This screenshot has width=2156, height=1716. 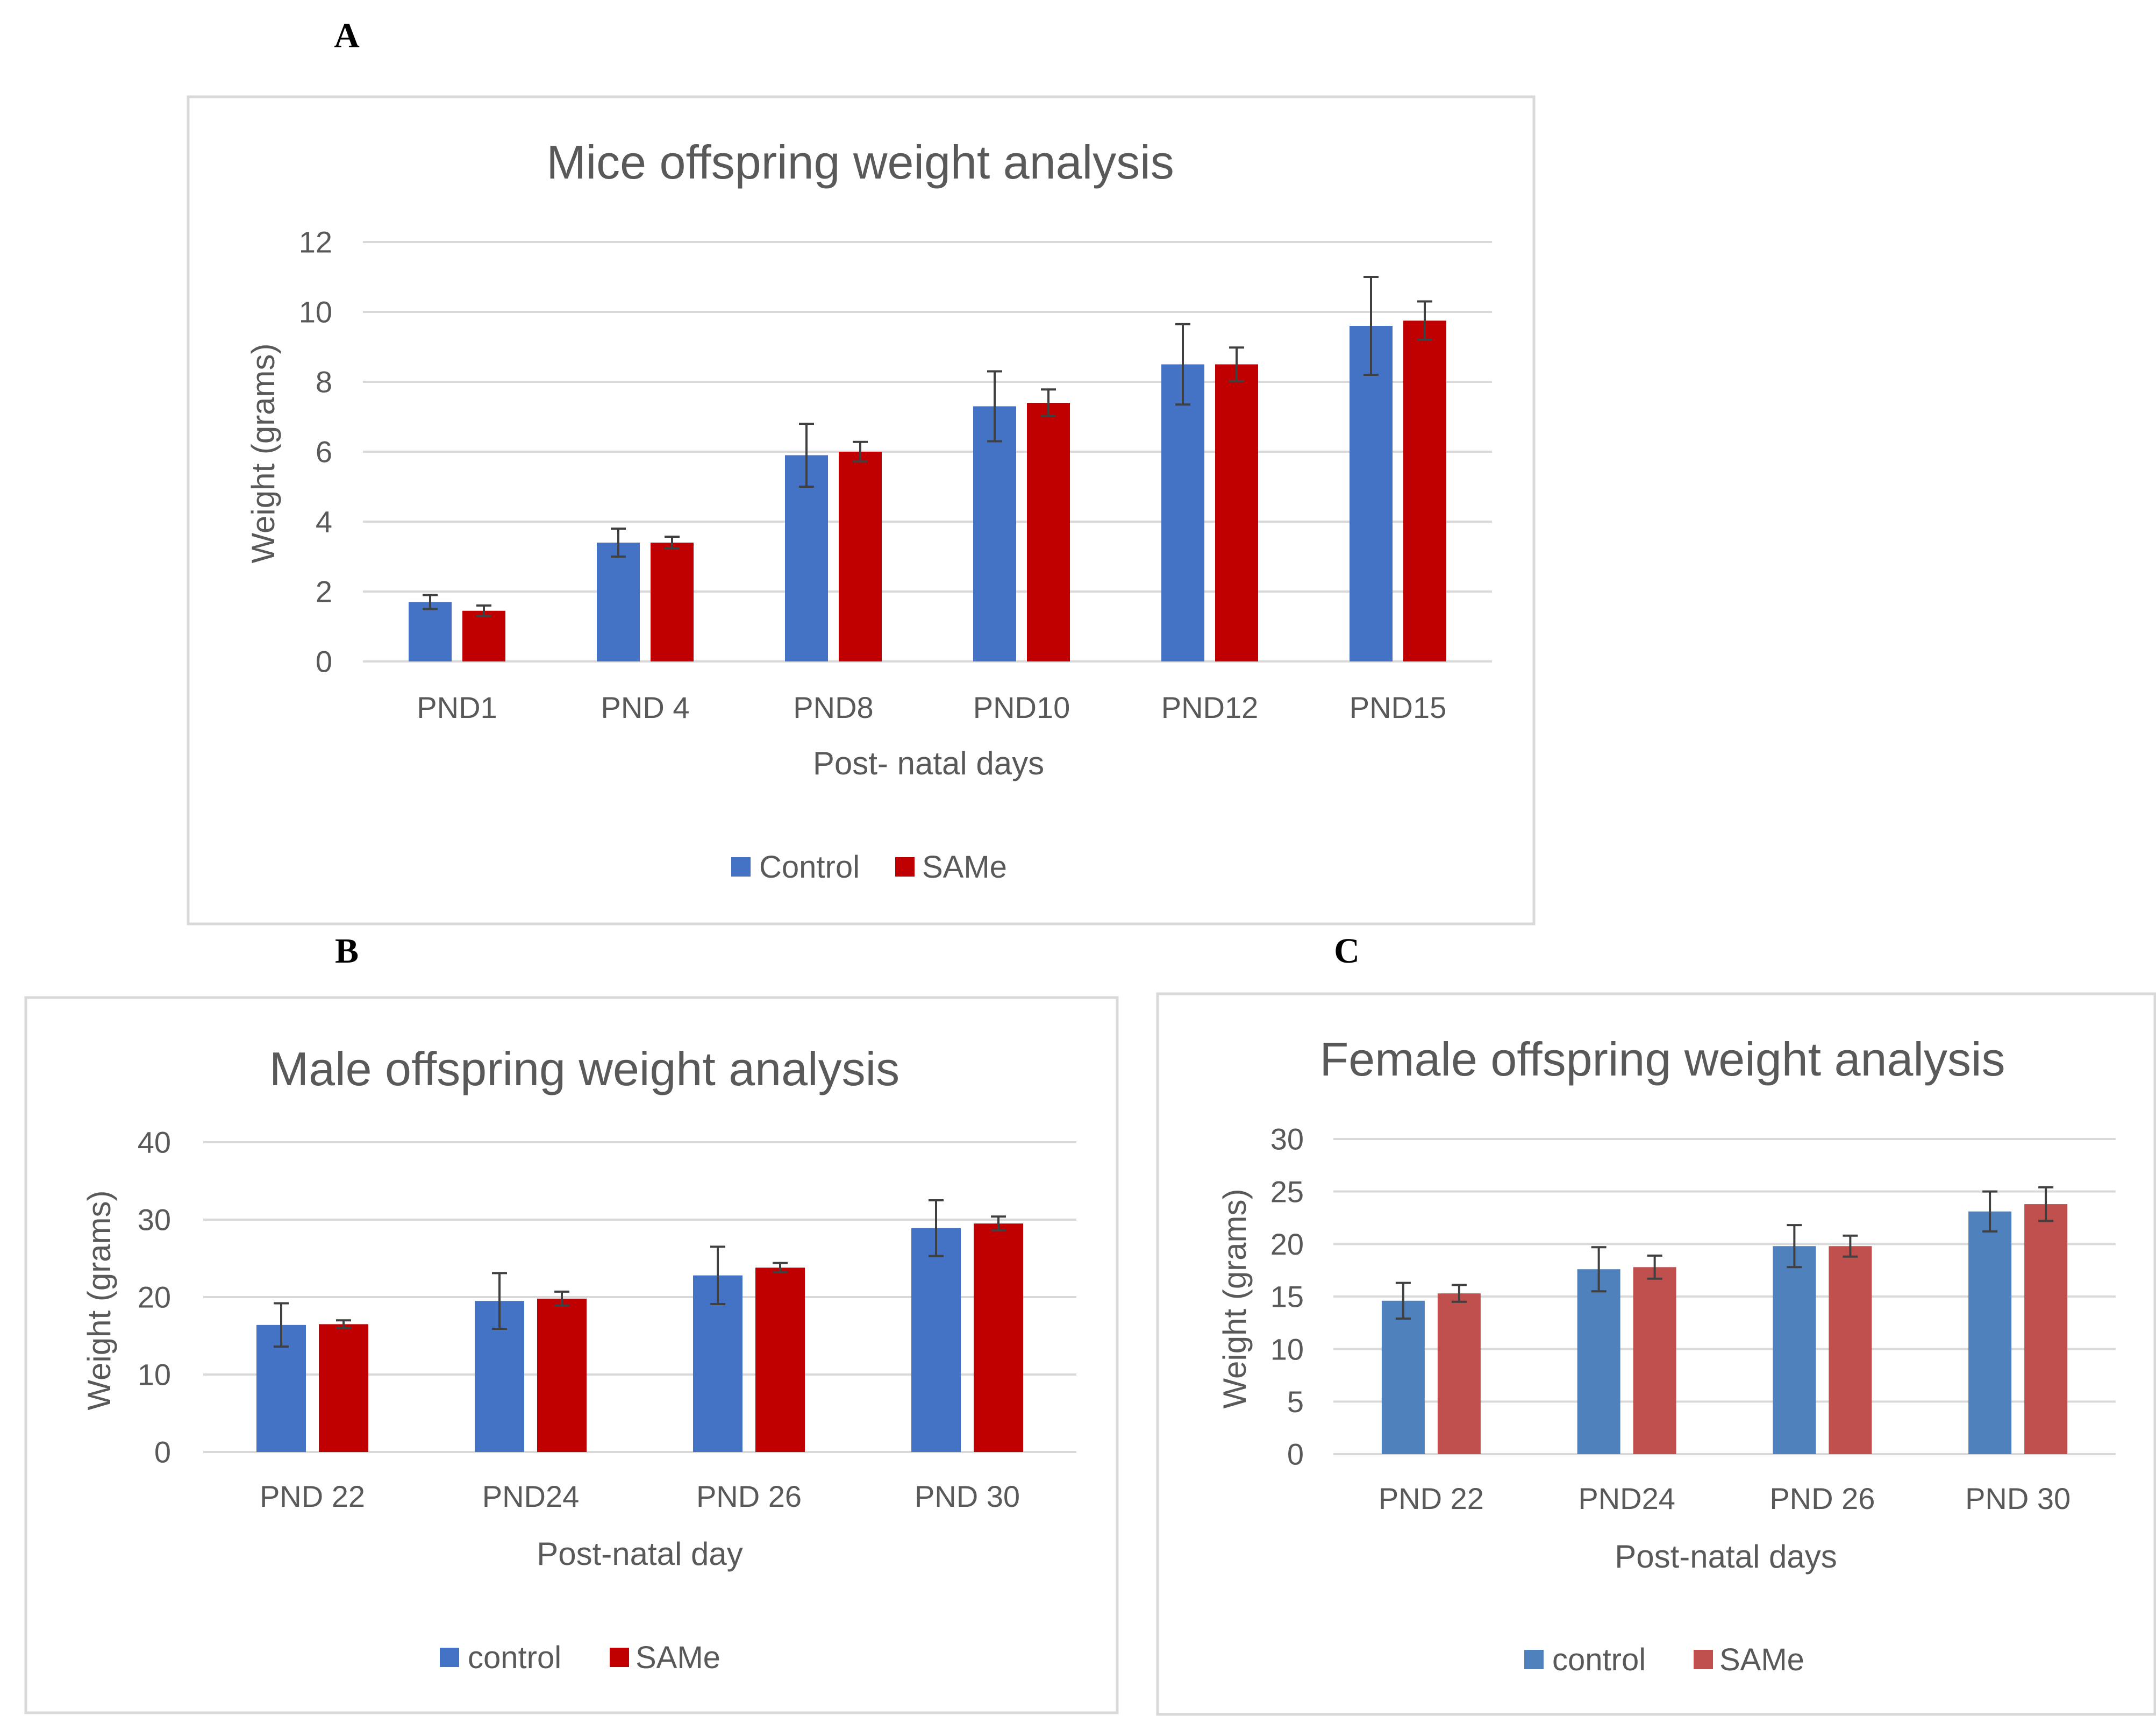 I want to click on panel-letter-a: A, so click(x=347, y=35).